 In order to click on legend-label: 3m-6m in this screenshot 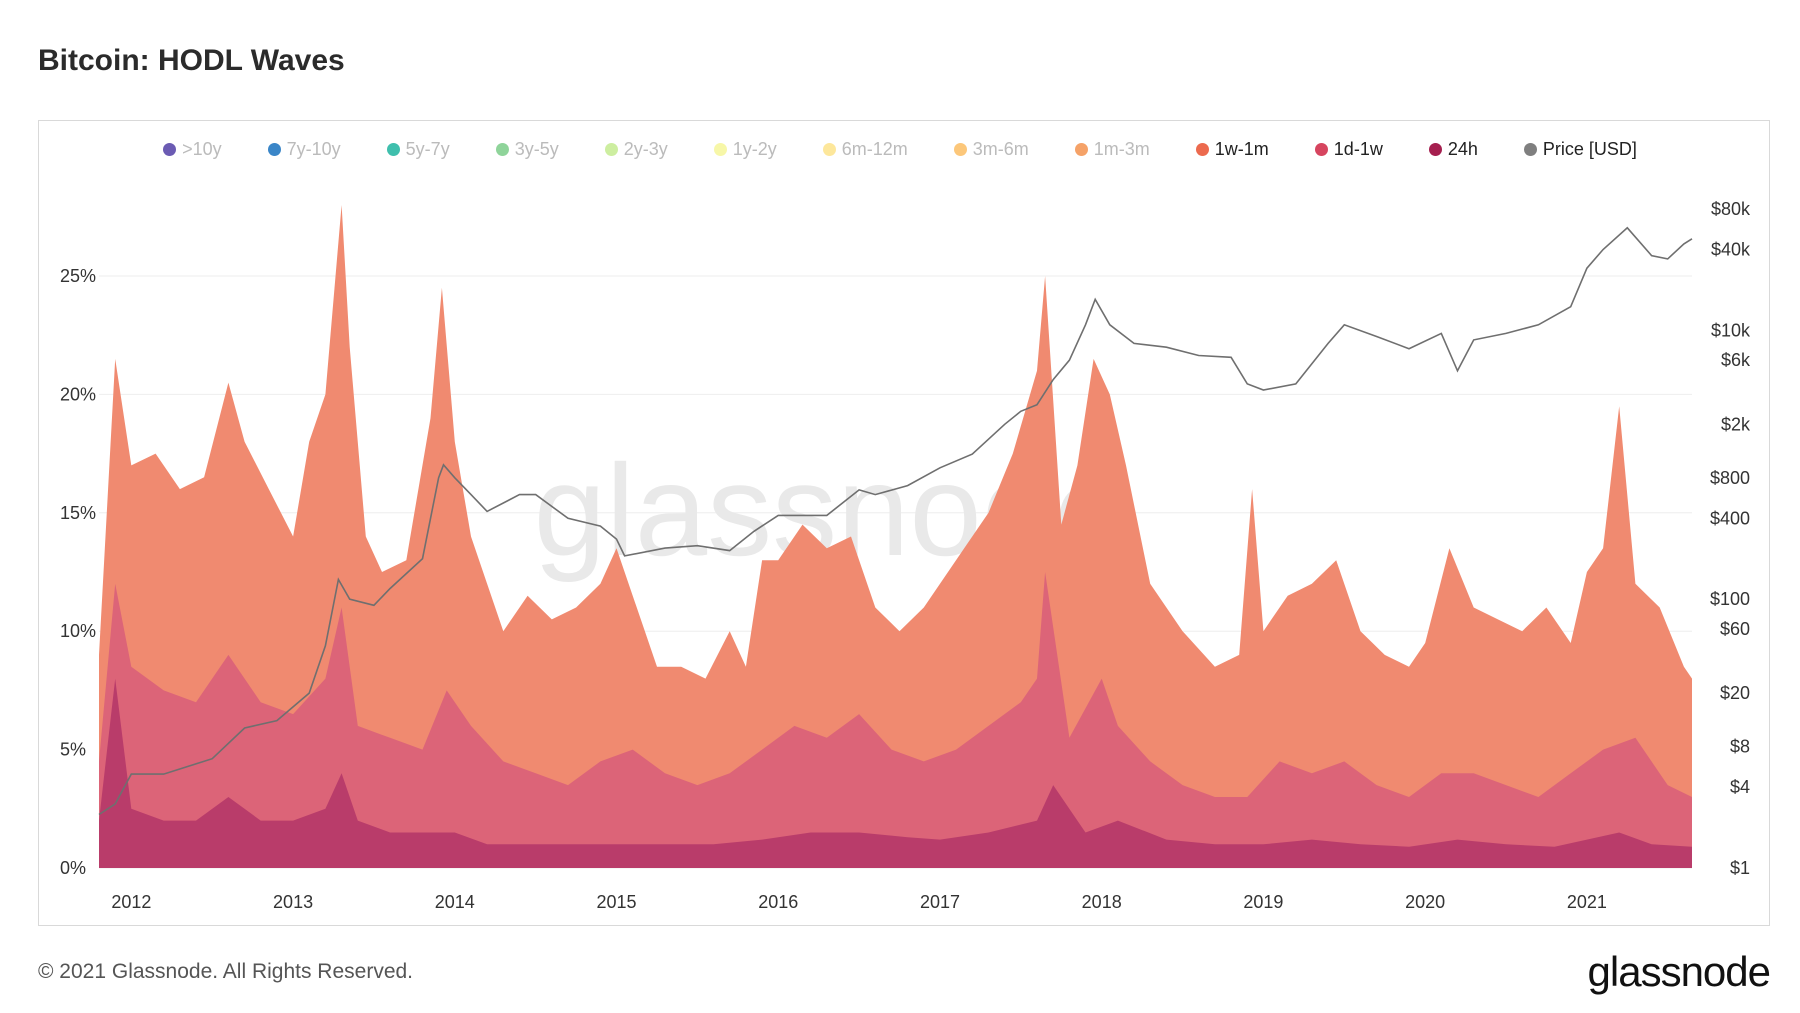, I will do `click(1000, 148)`.